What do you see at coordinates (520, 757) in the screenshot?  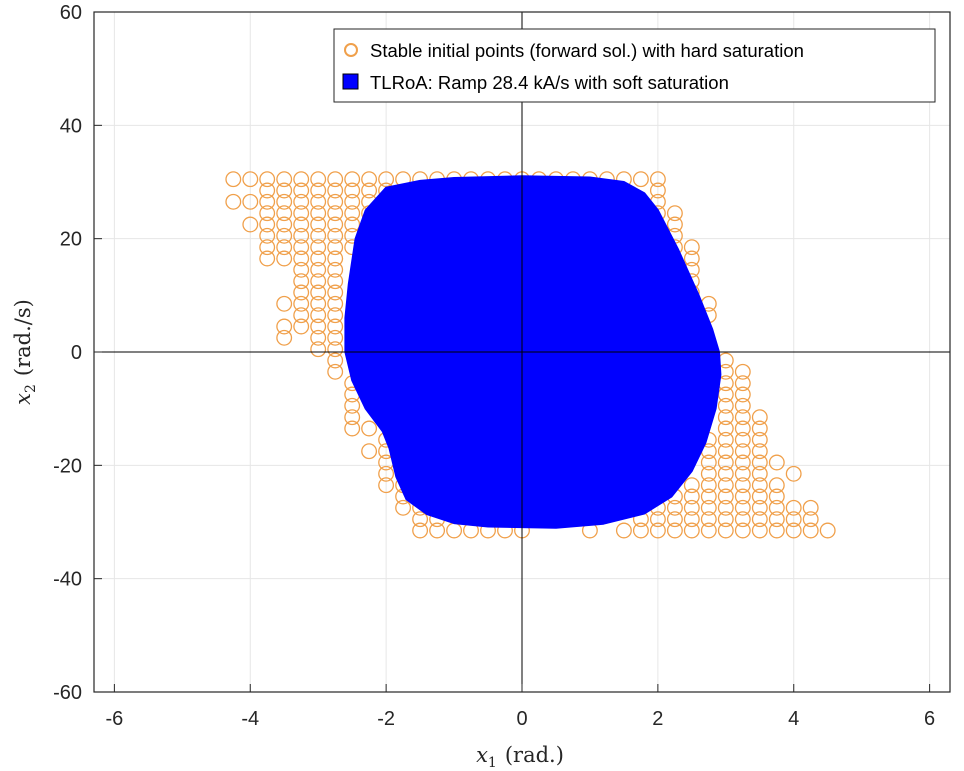 I see `x-axis-label: x1 (rad.)` at bounding box center [520, 757].